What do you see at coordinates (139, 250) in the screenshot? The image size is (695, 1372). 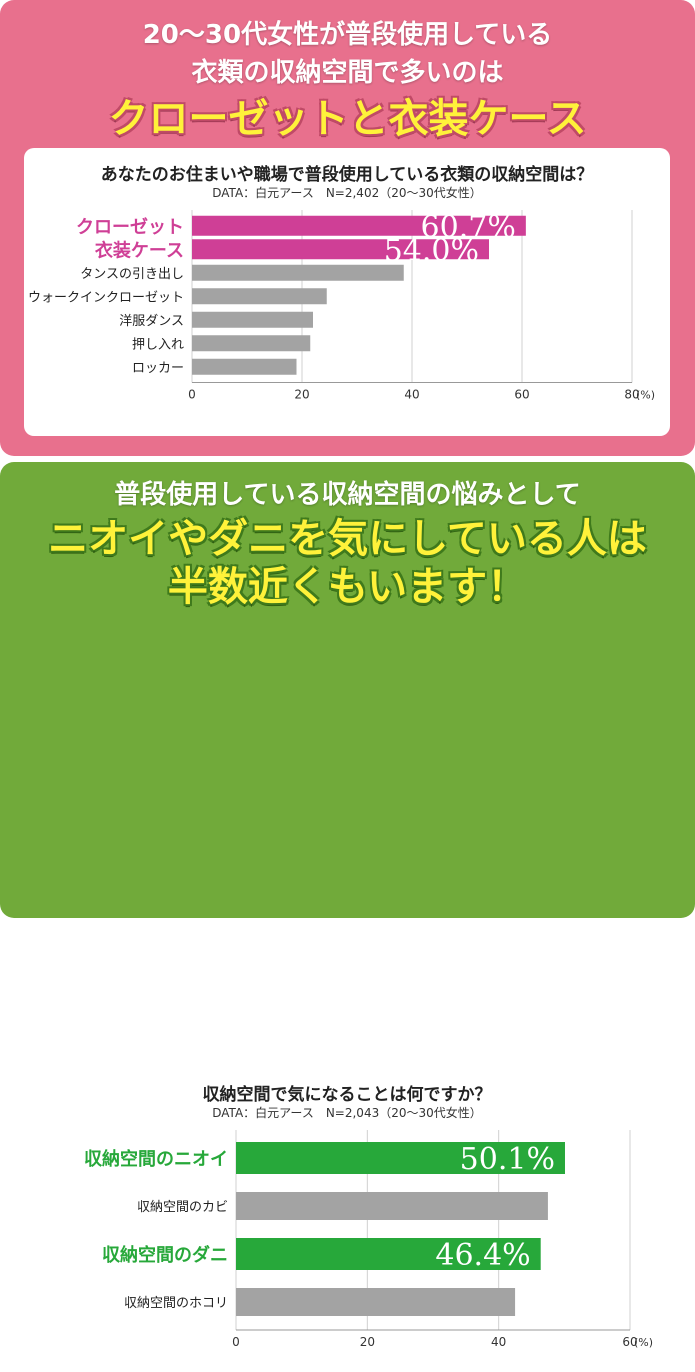 I see `chart1-category-label: 衣装ケース` at bounding box center [139, 250].